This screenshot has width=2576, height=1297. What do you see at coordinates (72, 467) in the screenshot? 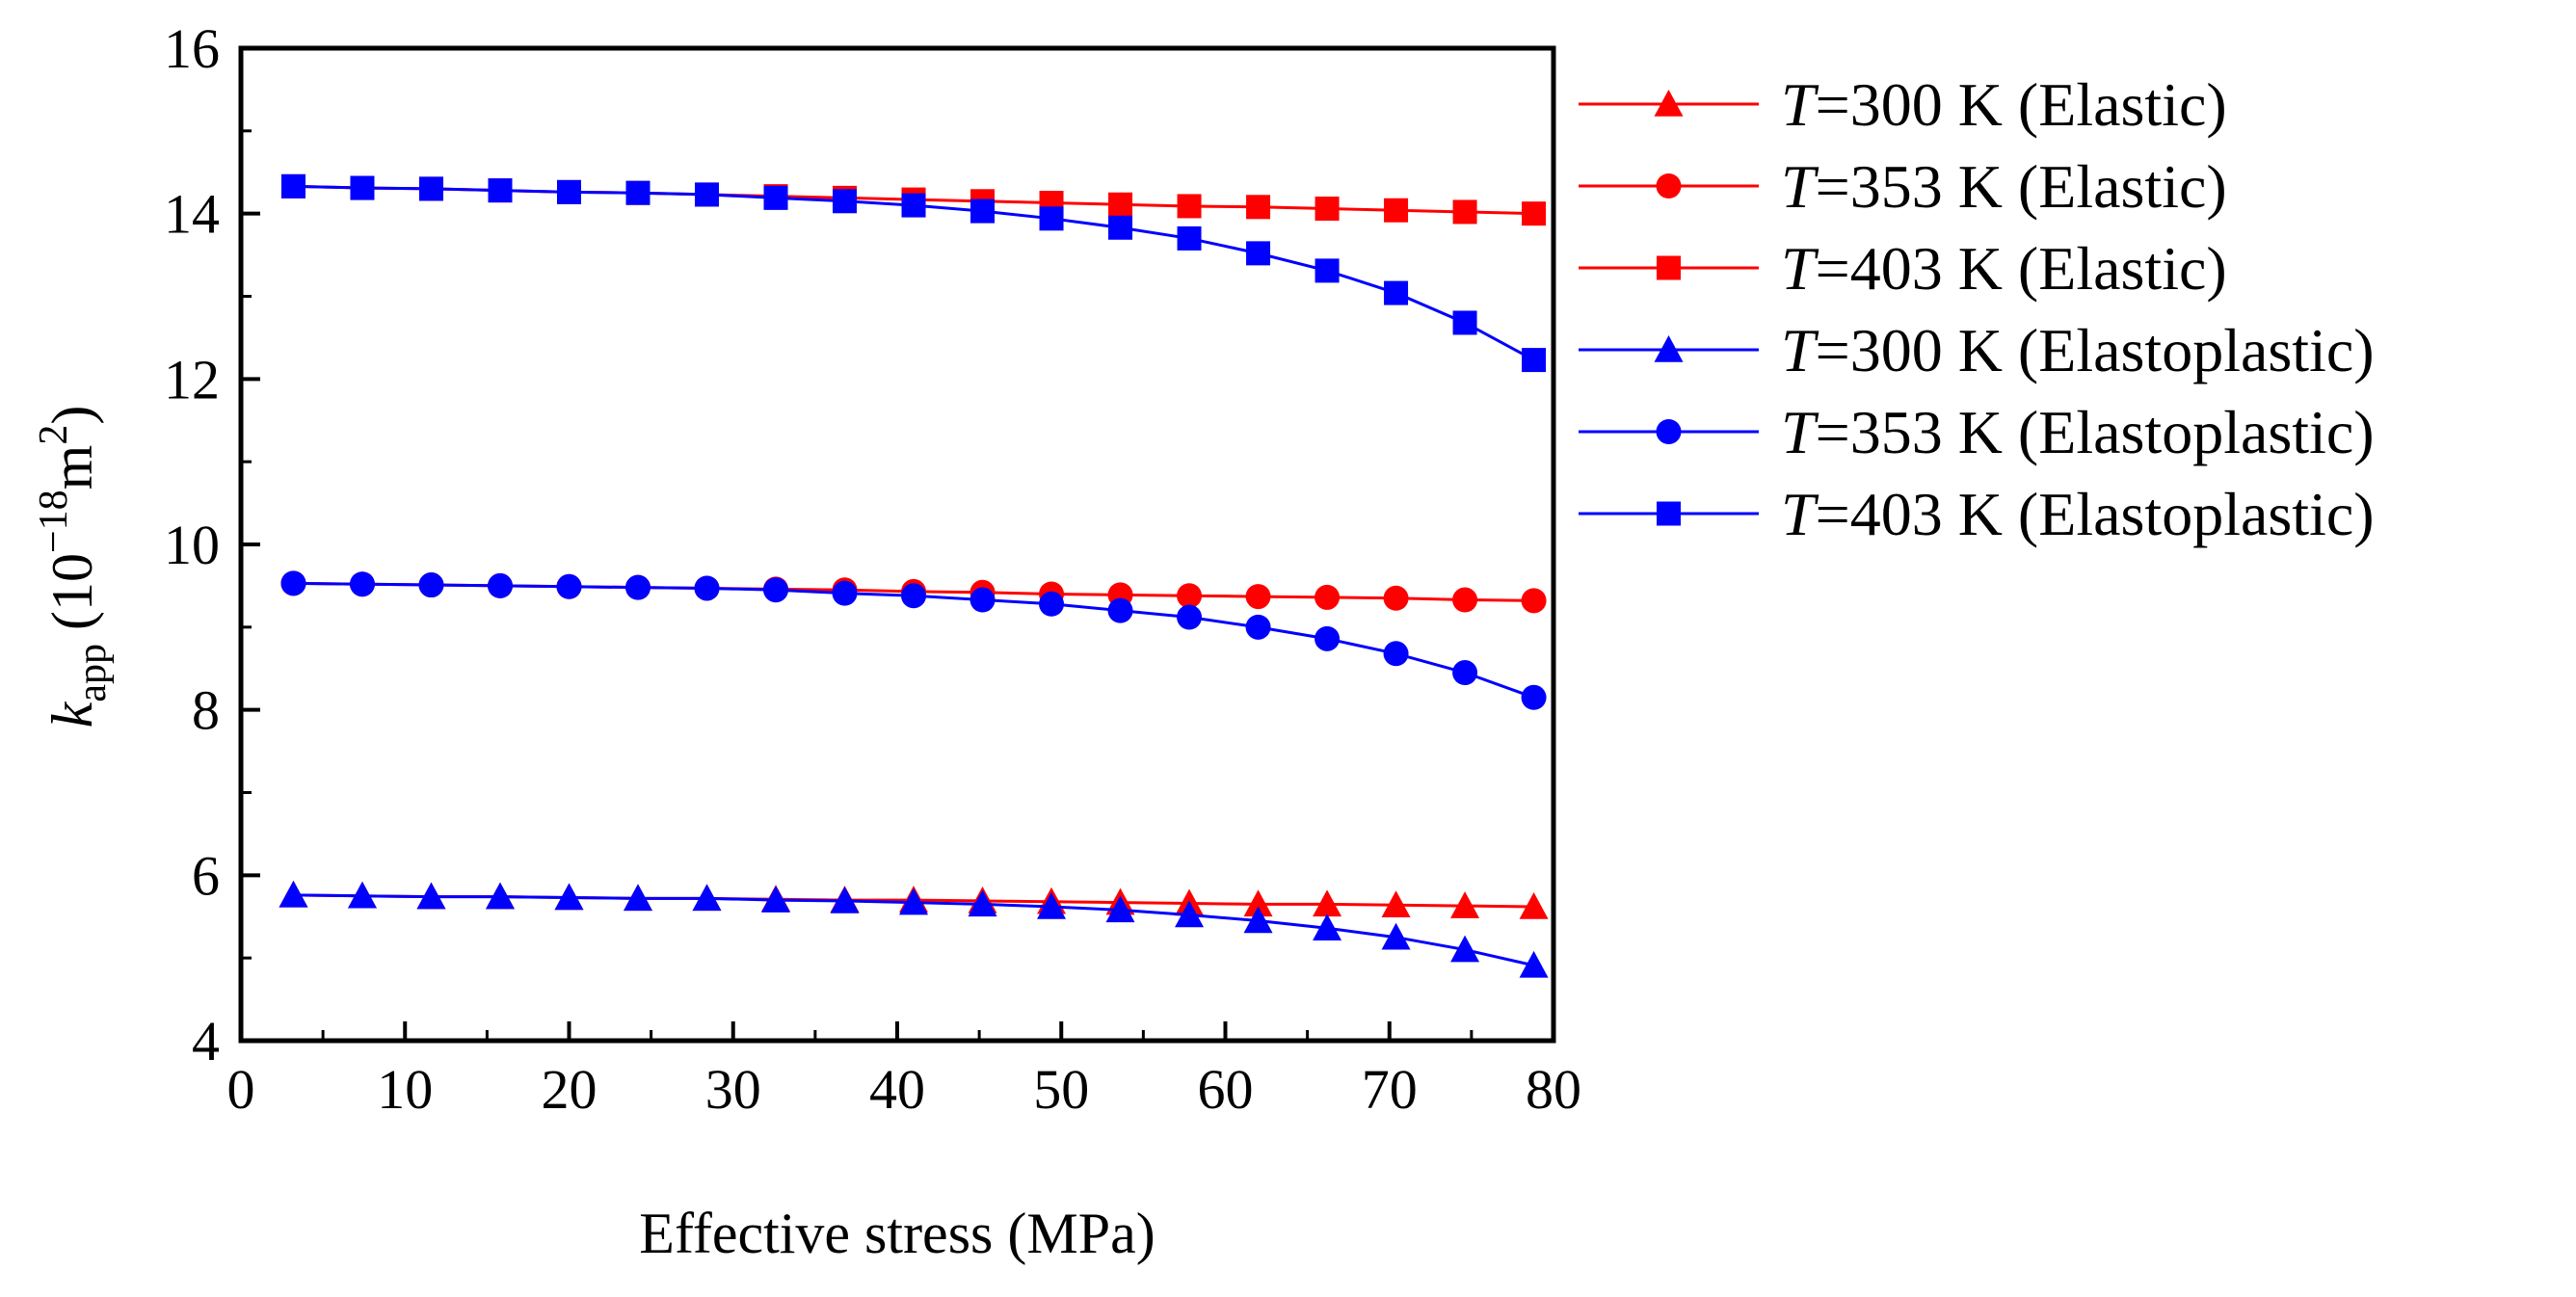
I see `y-axis-unit-mid: m` at bounding box center [72, 467].